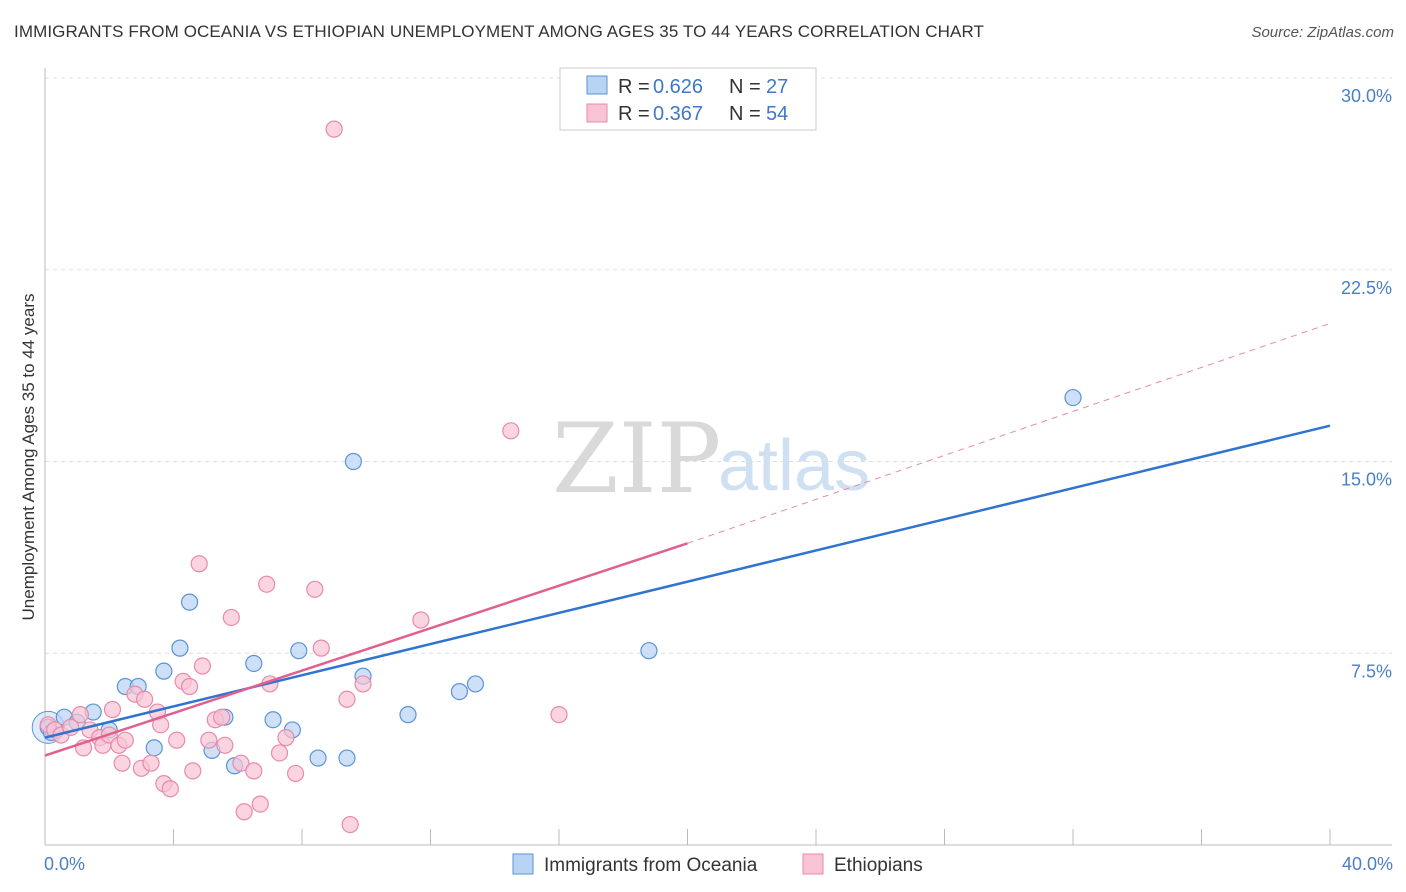 This screenshot has width=1406, height=892. What do you see at coordinates (688, 99) in the screenshot?
I see `top-legend: R = 0.626 N = 27 R = 0.367 N = 54` at bounding box center [688, 99].